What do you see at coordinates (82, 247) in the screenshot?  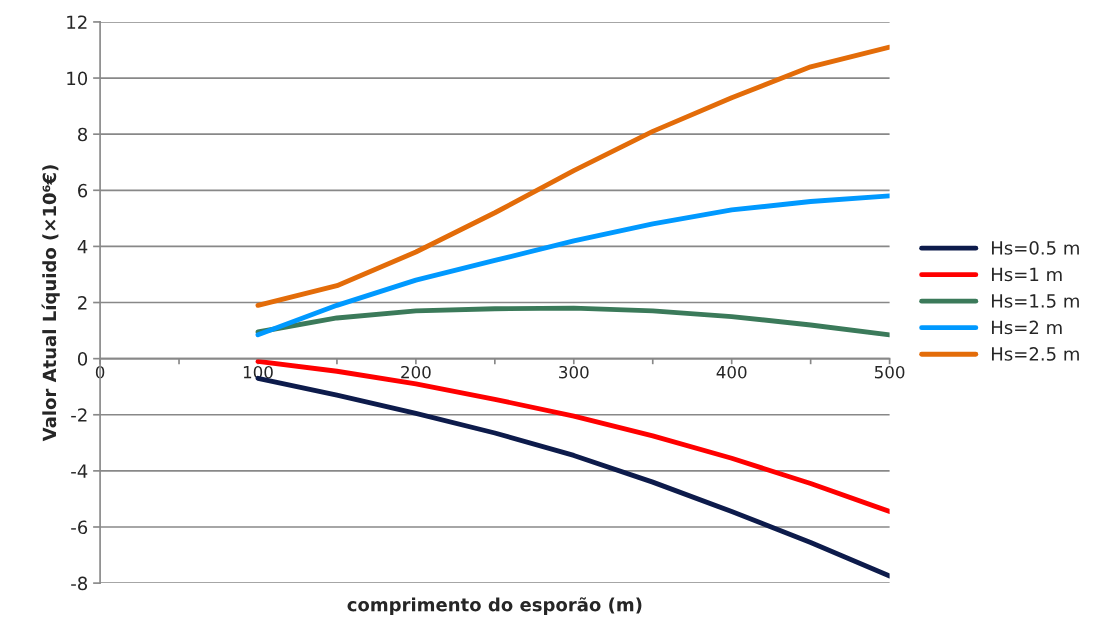 I see `y-tick-label: 4` at bounding box center [82, 247].